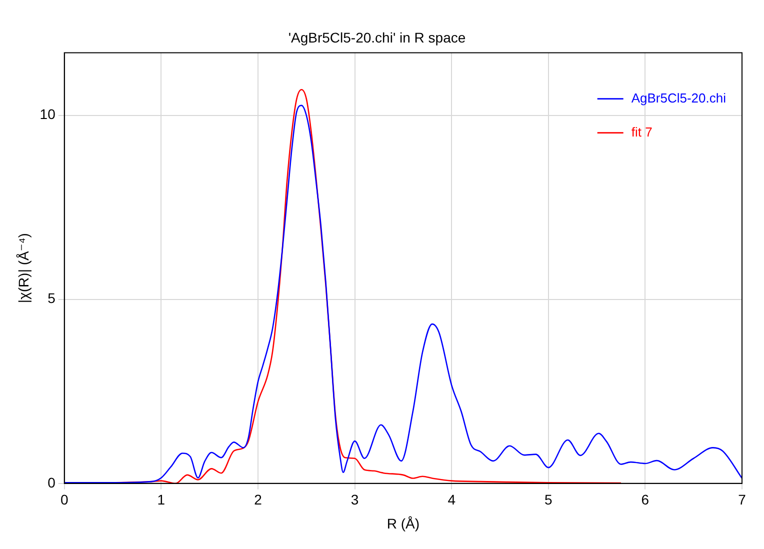 This screenshot has height=549, width=764. What do you see at coordinates (52, 298) in the screenshot?
I see `y-tick-label: 5` at bounding box center [52, 298].